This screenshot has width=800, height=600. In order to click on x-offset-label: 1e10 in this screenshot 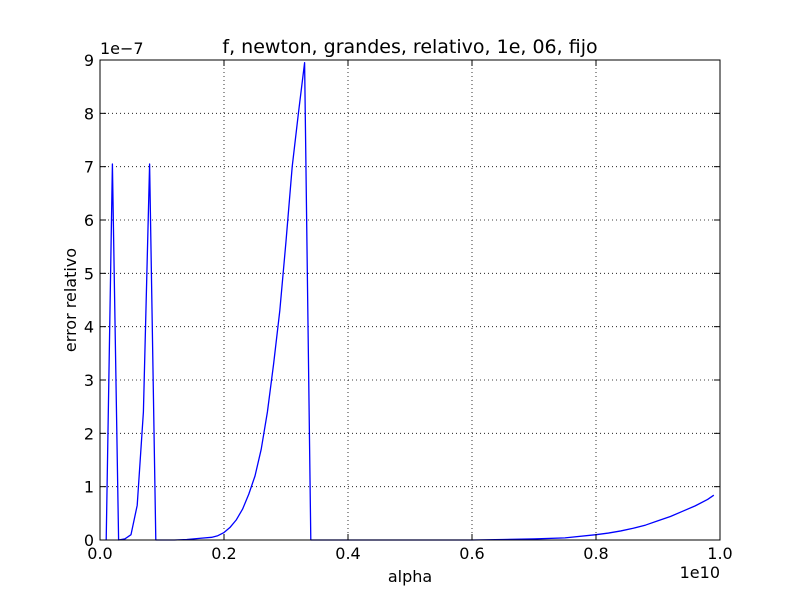, I will do `click(700, 572)`.